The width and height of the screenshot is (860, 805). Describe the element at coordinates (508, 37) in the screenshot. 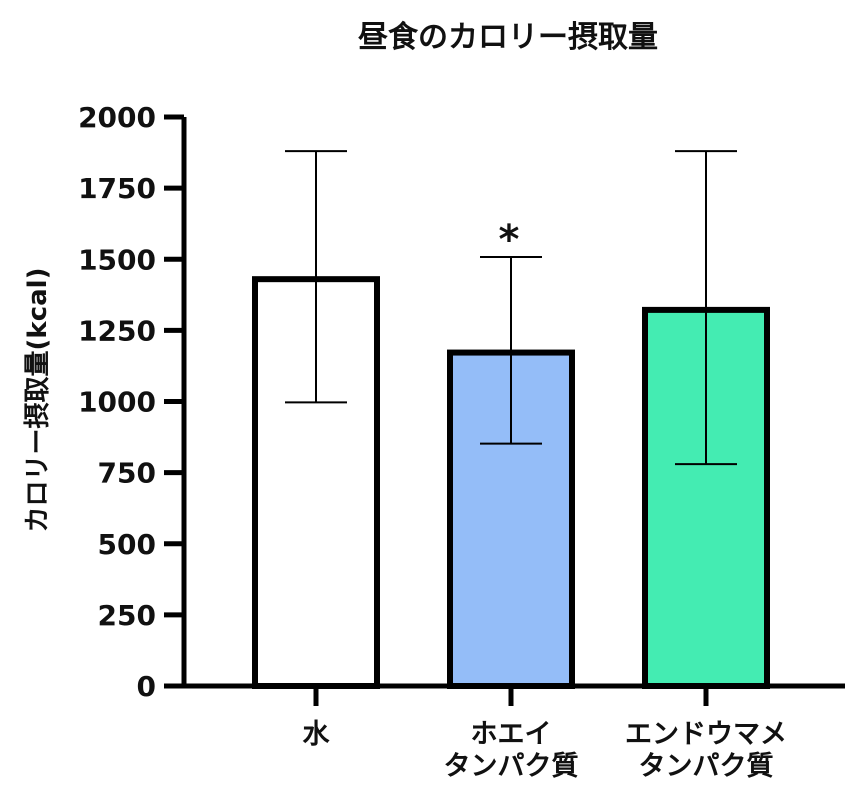

I see `chart-title: 昼食のカロリー摂取量` at that location.